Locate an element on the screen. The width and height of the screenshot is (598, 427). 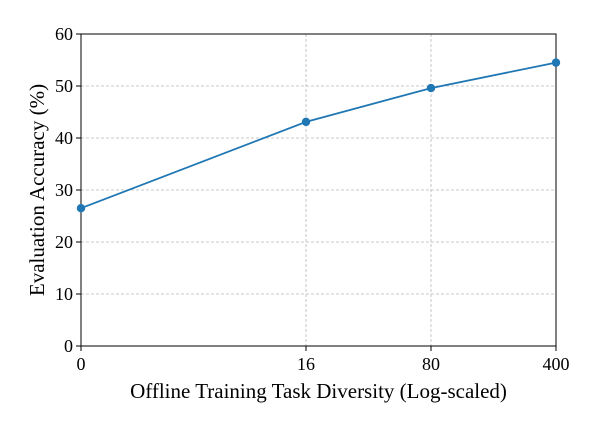
y-tick-label: 10 is located at coordinates (64, 294).